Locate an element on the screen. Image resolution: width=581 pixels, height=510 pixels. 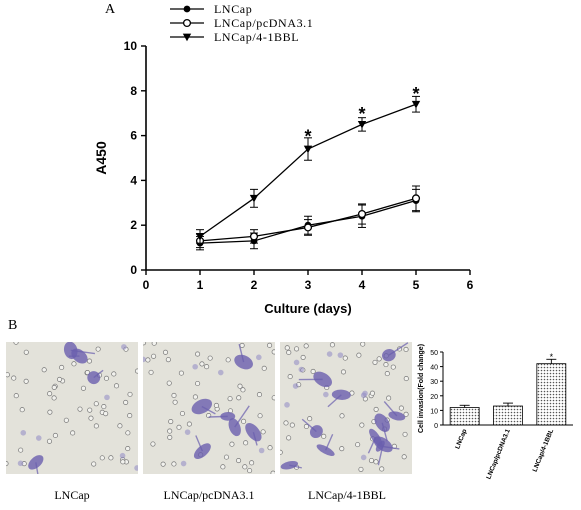
panel-label-b: B is located at coordinates (13, 325).